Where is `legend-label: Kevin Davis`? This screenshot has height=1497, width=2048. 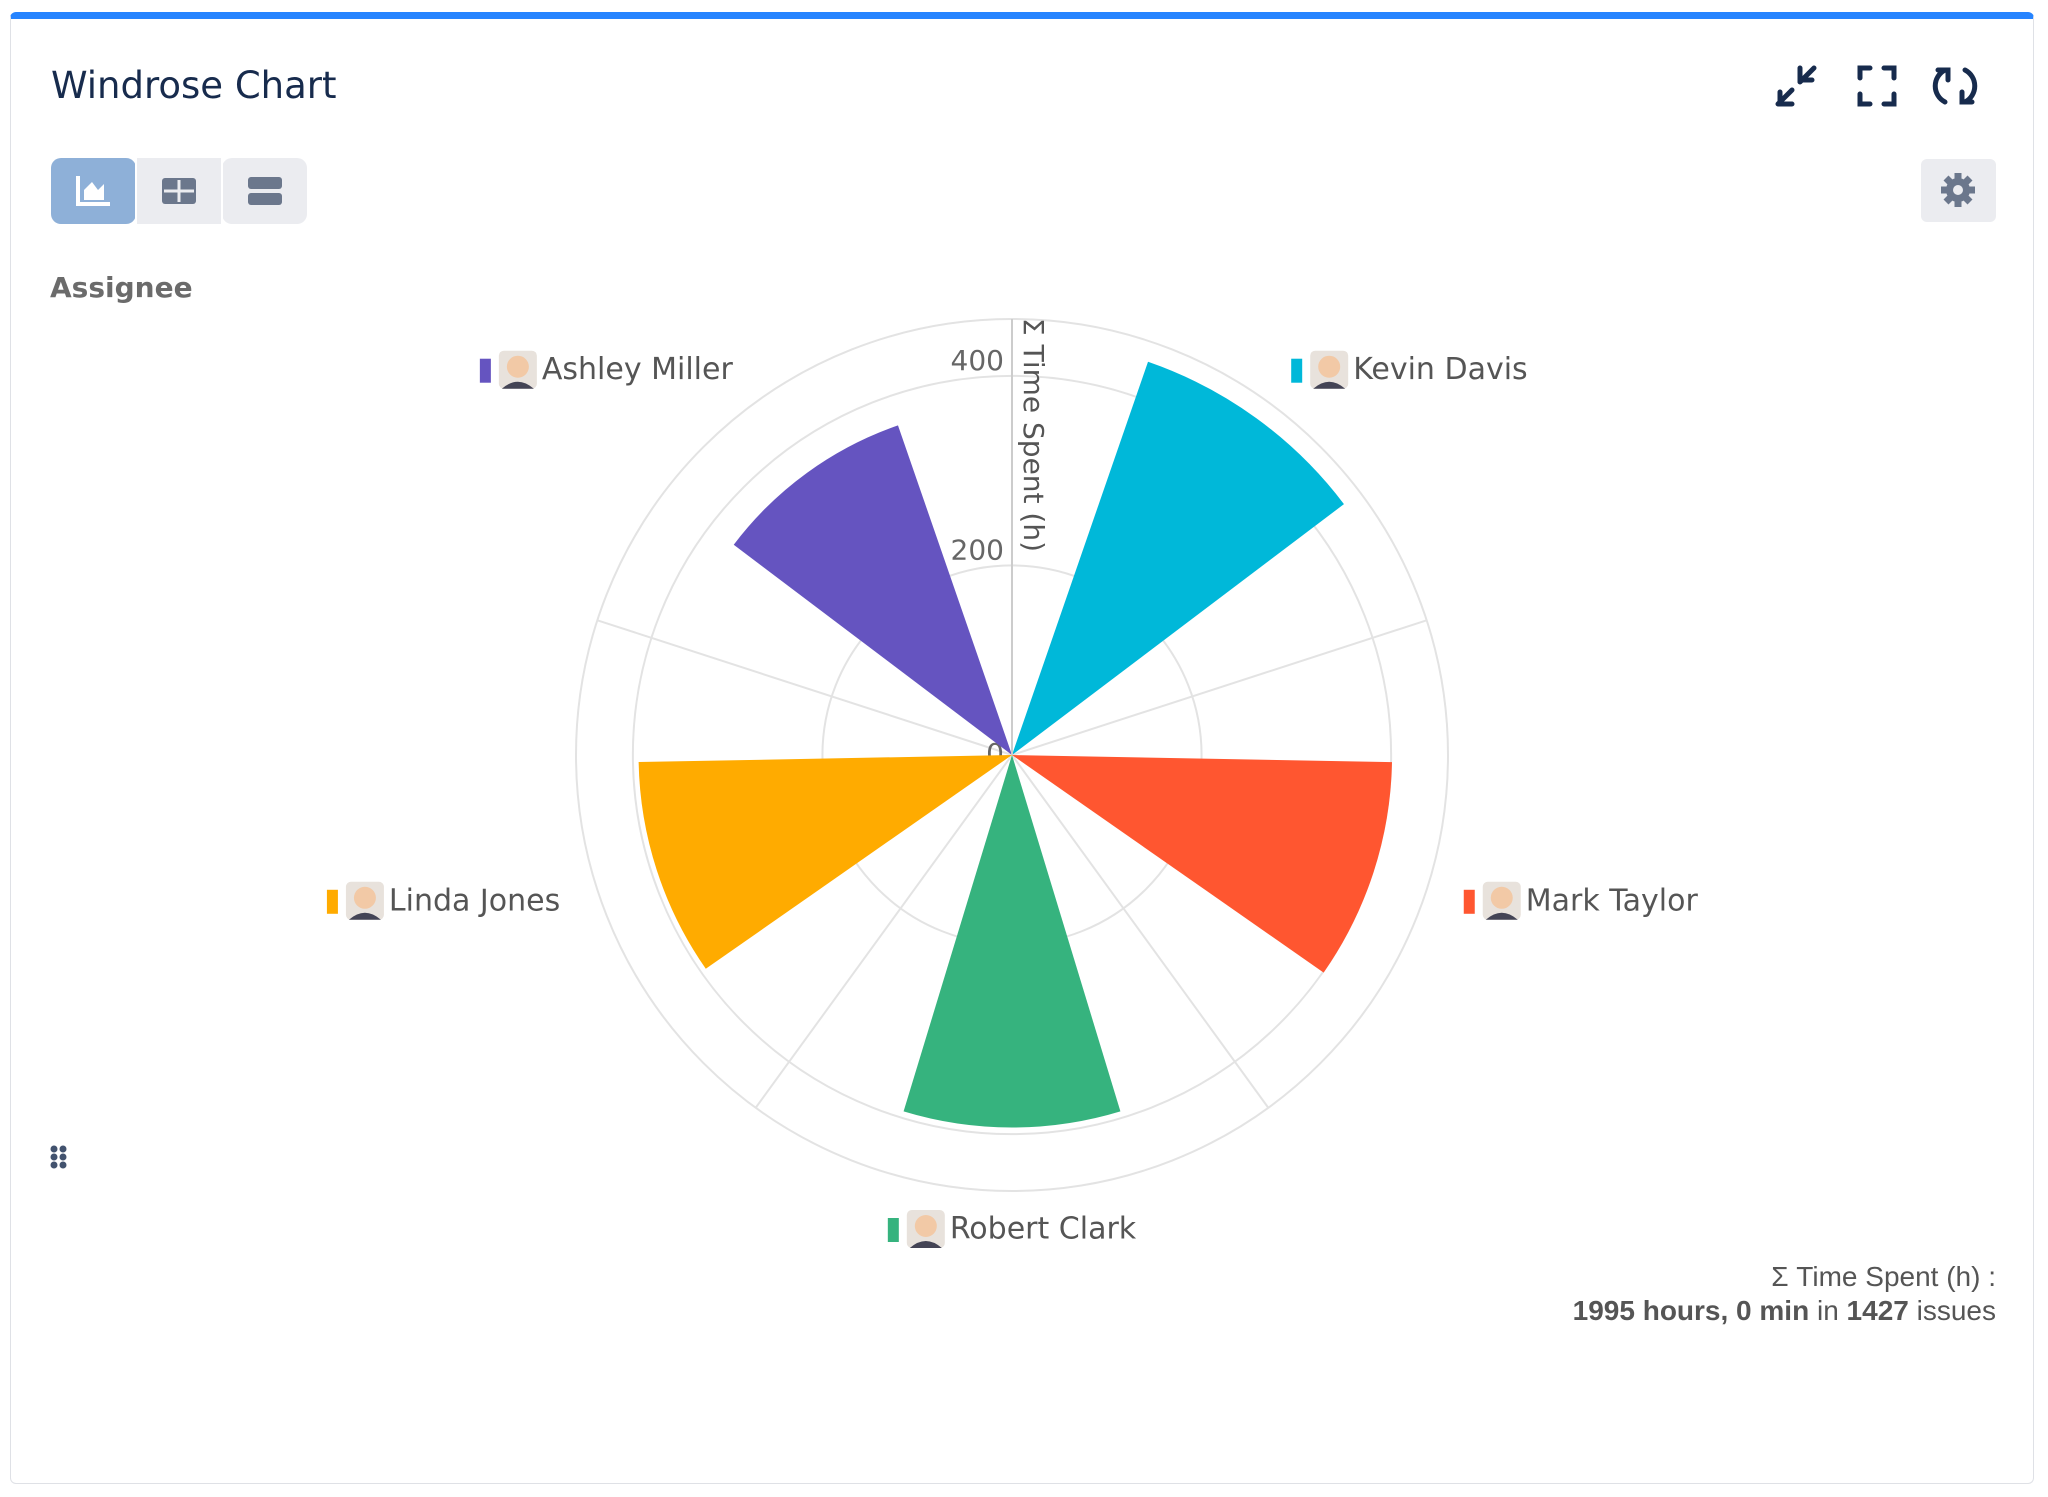
legend-label: Kevin Davis is located at coordinates (1440, 369).